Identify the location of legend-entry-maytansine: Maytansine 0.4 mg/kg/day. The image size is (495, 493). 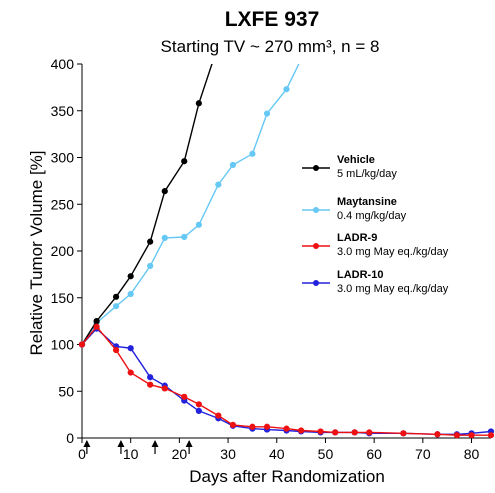
(354, 209).